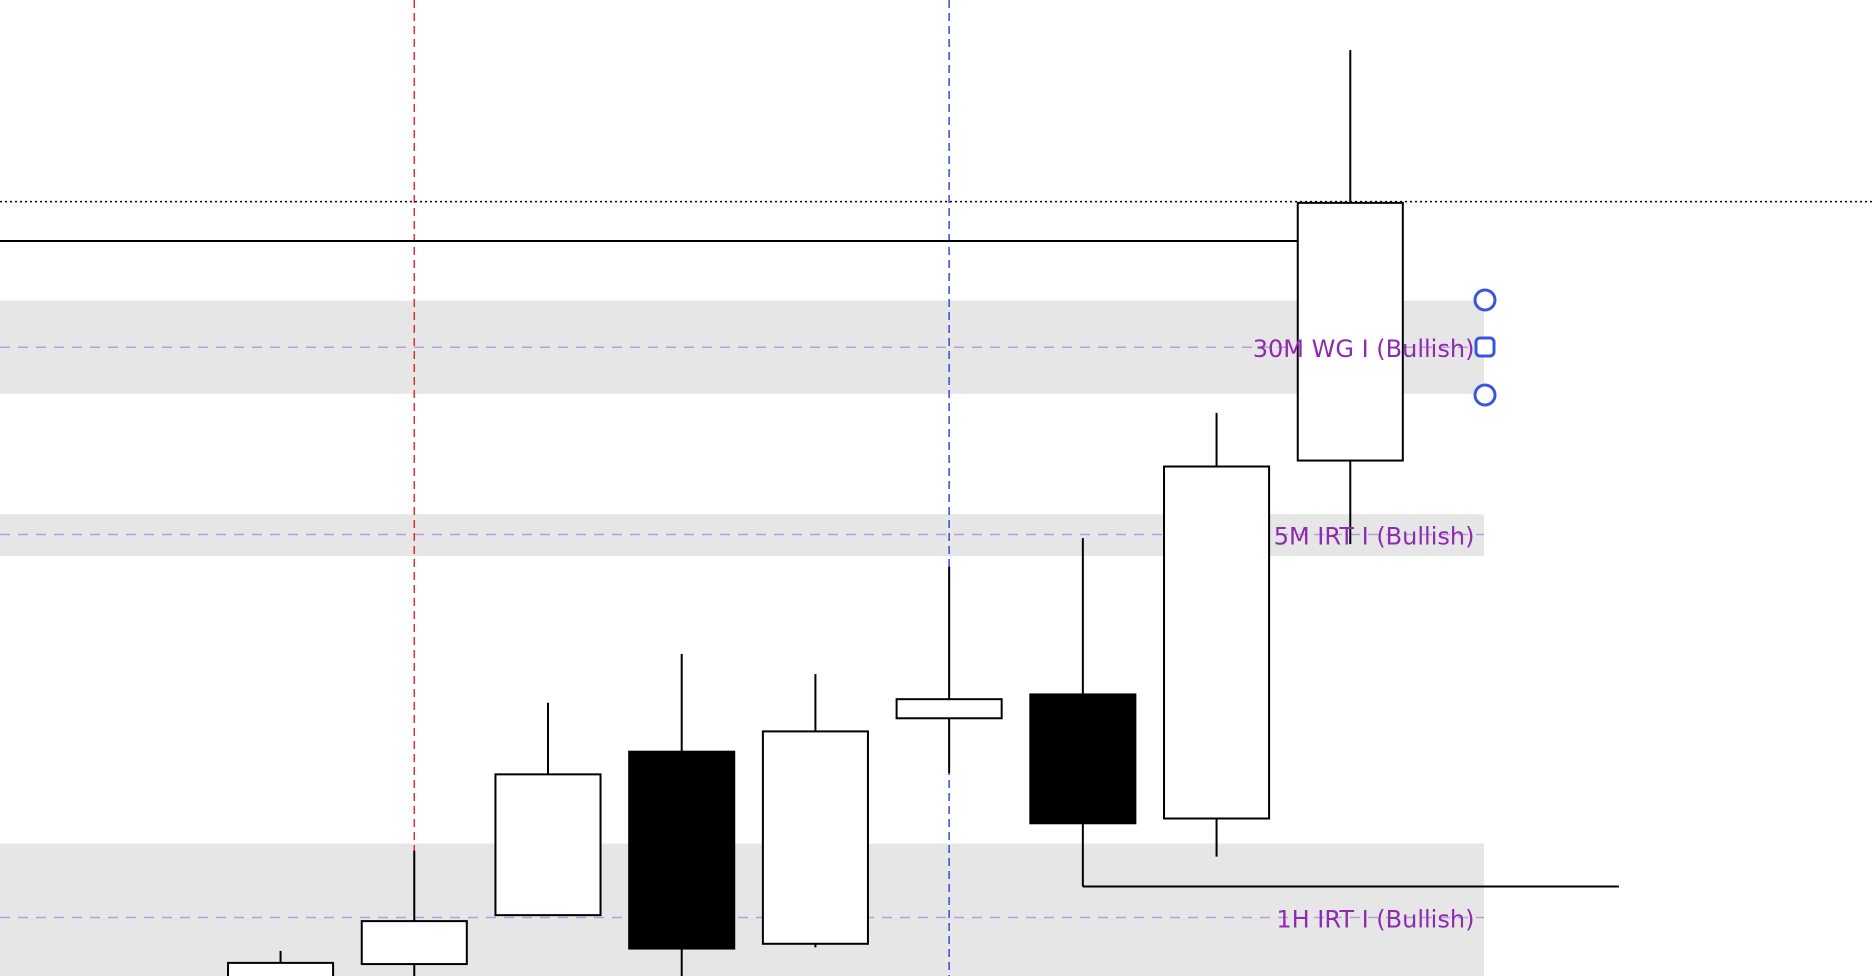 The image size is (1872, 976). What do you see at coordinates (1364, 349) in the screenshot?
I see `zone-label: 30M WG I (Bullish)` at bounding box center [1364, 349].